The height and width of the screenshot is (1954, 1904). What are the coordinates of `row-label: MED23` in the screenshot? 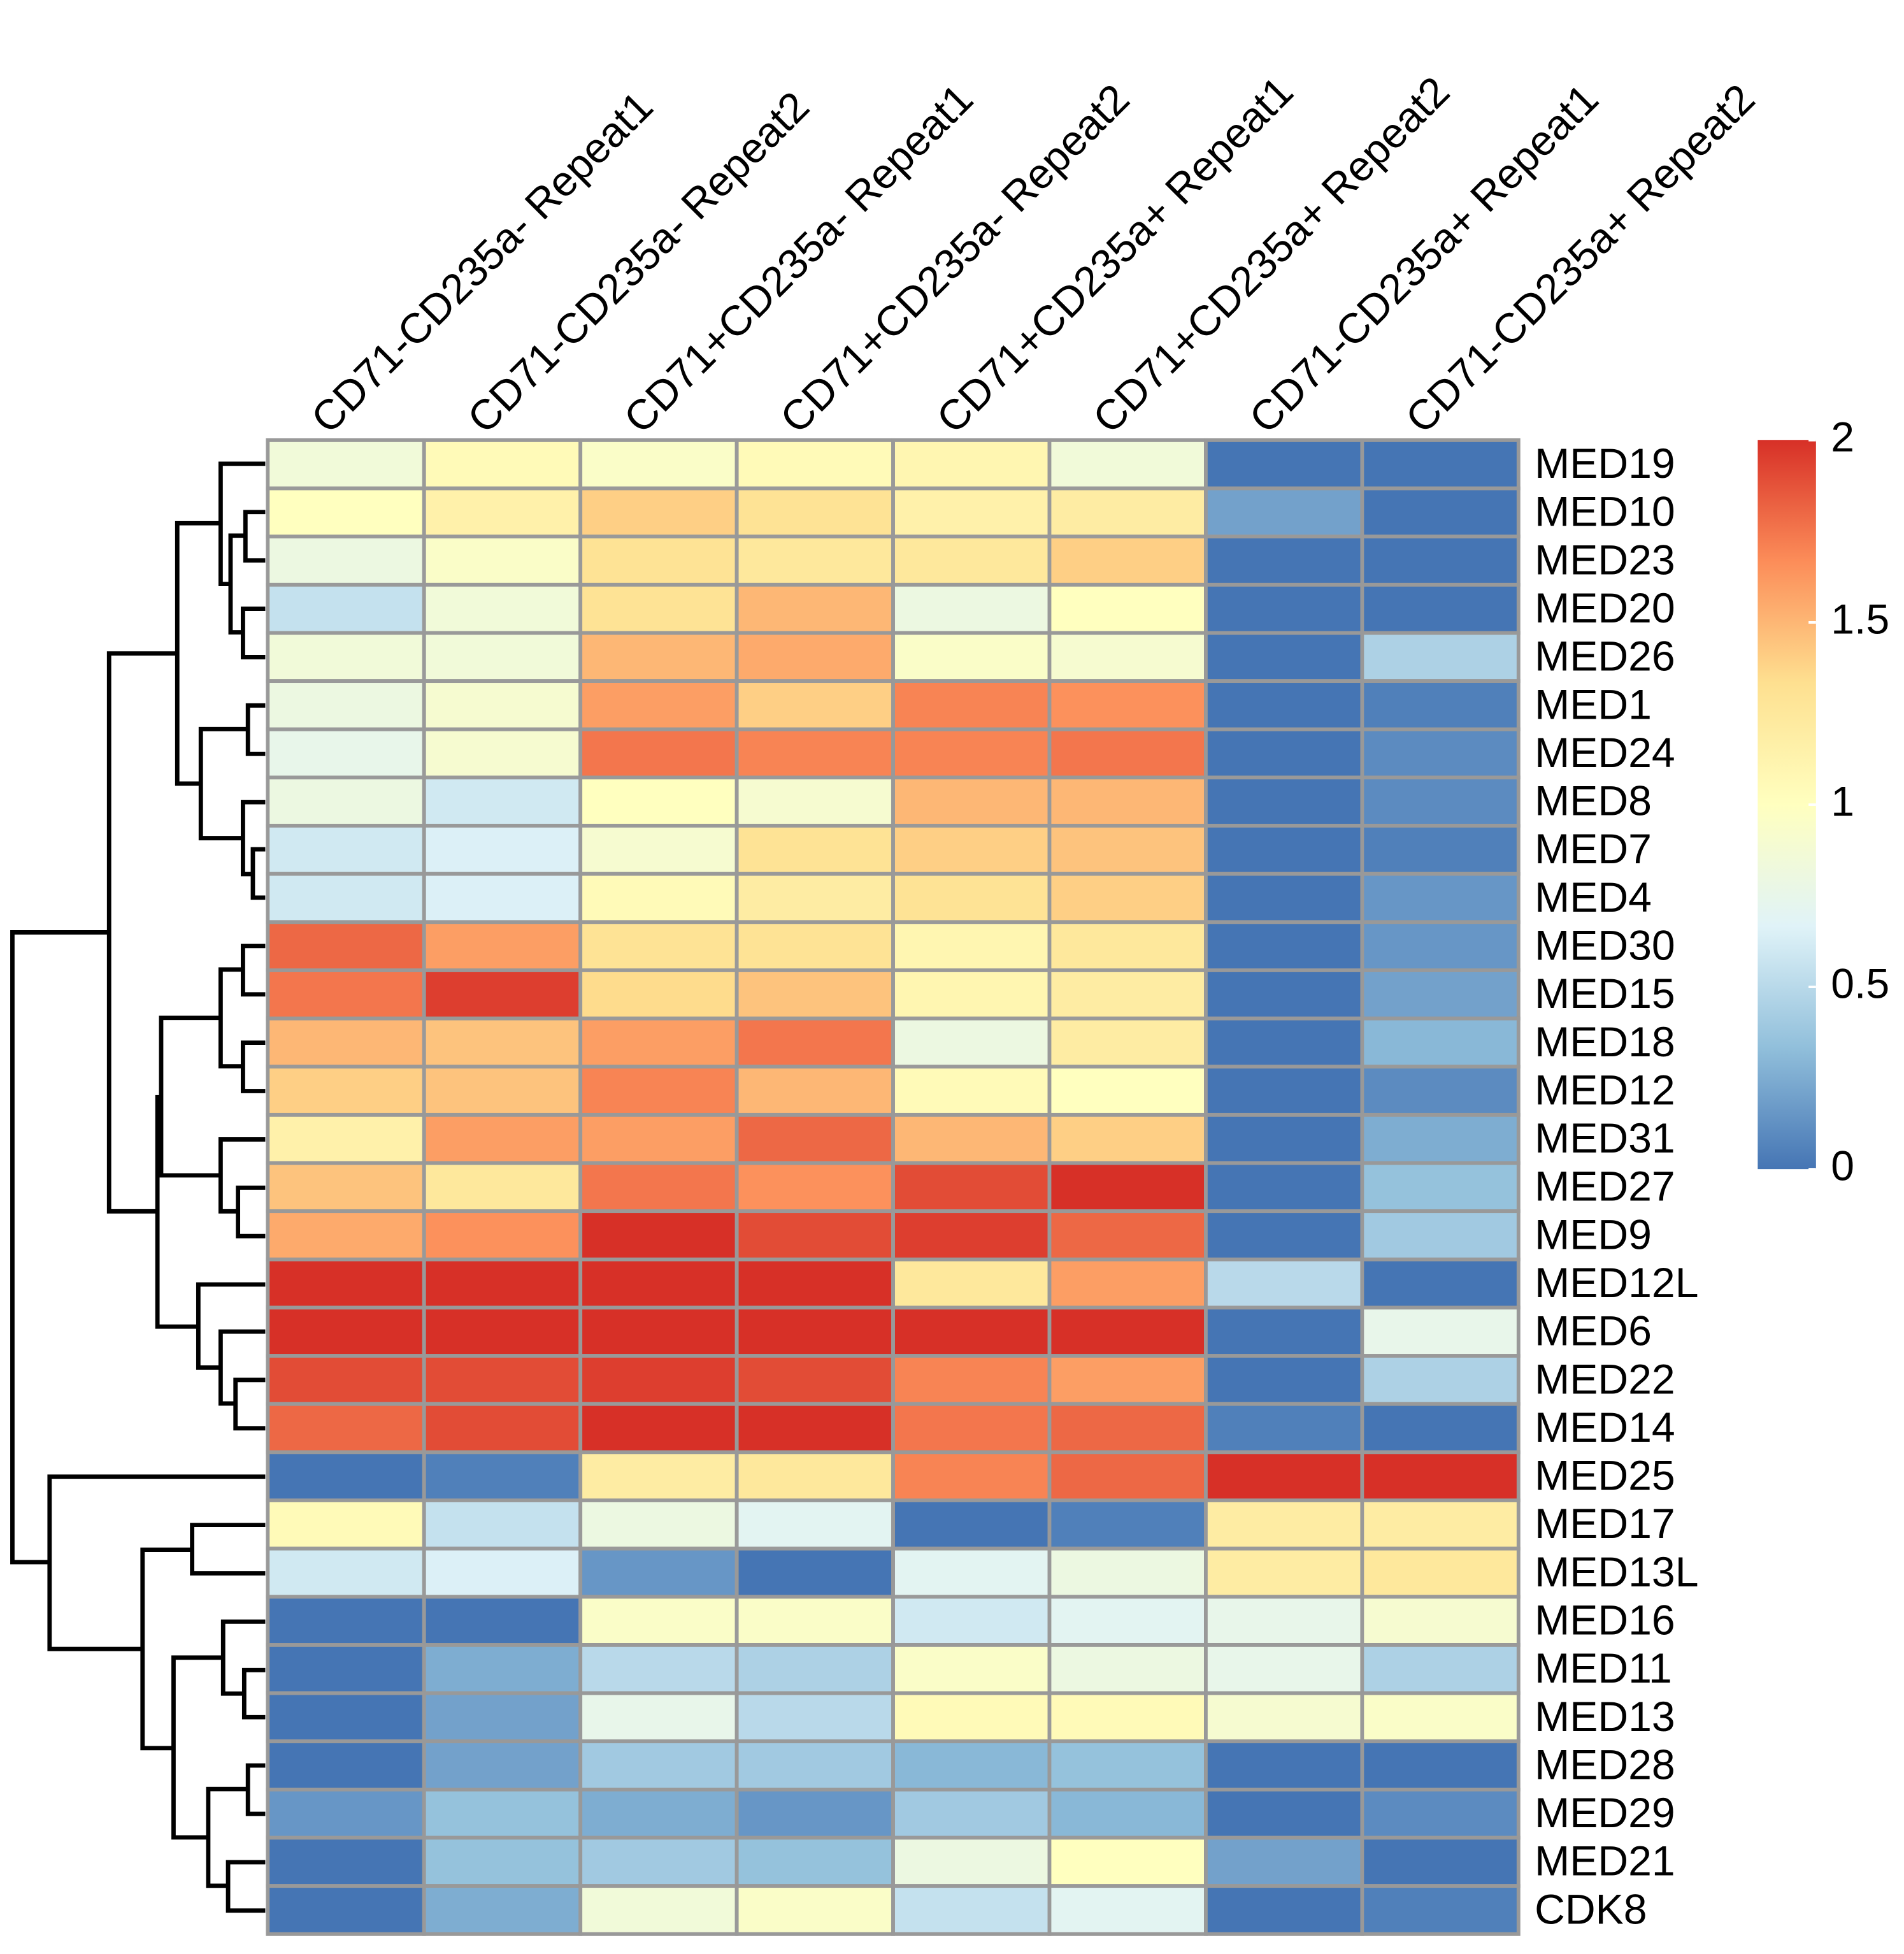 It's located at (1605, 560).